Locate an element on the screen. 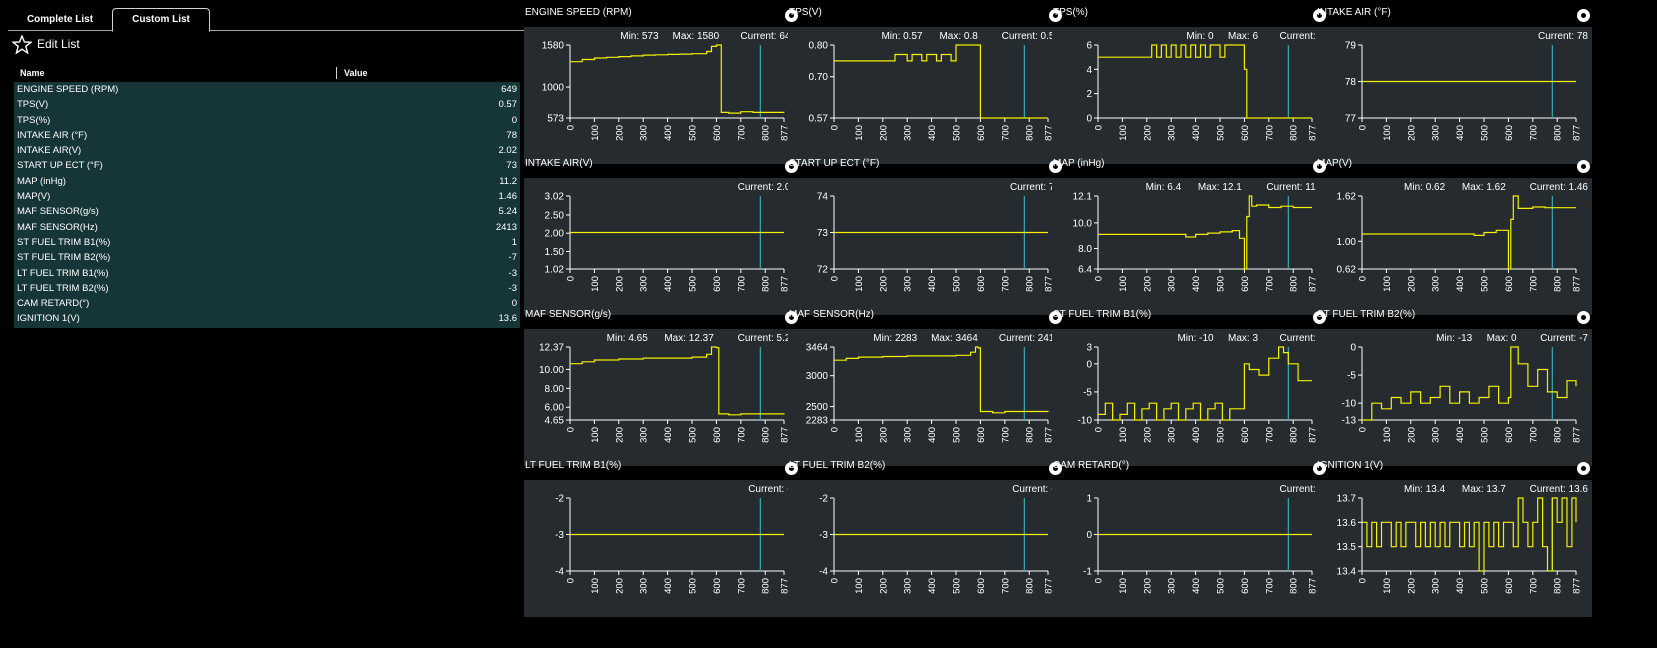 This screenshot has height=648, width=1657. list-item: TPS(%) 0 is located at coordinates (267, 120).